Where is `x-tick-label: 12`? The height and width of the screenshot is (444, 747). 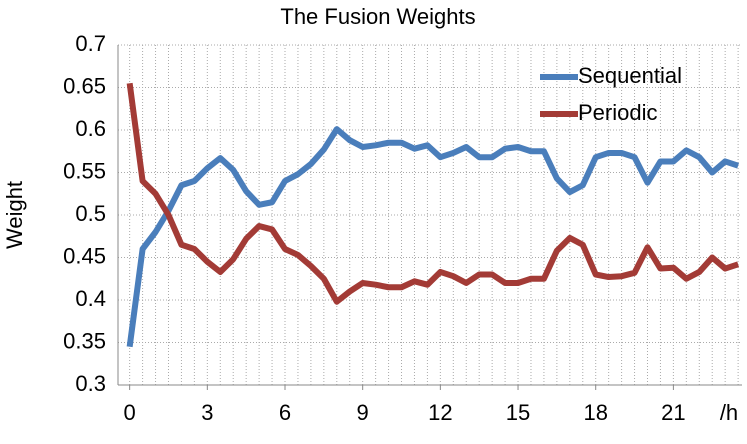 x-tick-label: 12 is located at coordinates (440, 412).